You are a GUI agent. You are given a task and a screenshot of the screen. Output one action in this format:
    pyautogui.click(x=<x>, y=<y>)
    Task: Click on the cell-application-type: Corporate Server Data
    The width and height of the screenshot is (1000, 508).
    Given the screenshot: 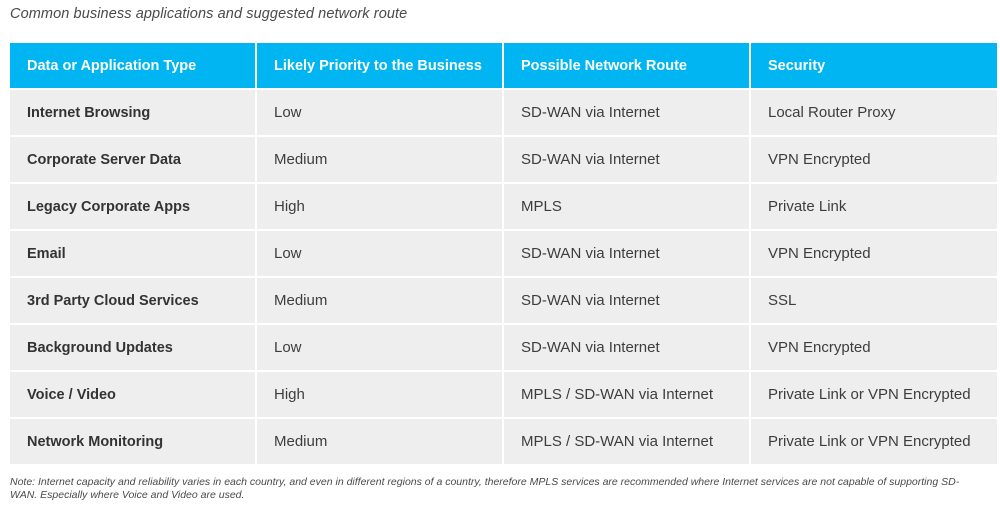 What is the action you would take?
    pyautogui.click(x=132, y=159)
    